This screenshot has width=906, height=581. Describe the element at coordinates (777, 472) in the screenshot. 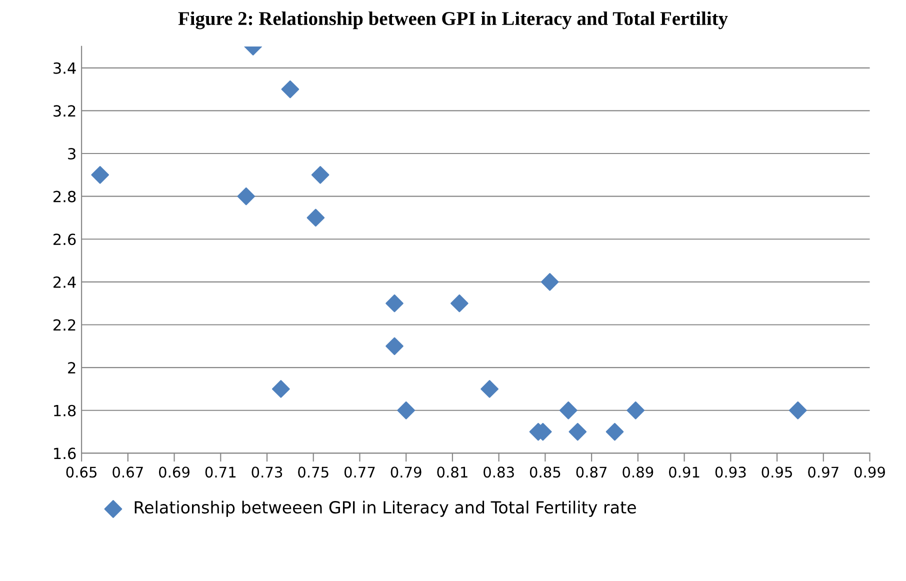

I see `x-tick-label: 0.95` at that location.